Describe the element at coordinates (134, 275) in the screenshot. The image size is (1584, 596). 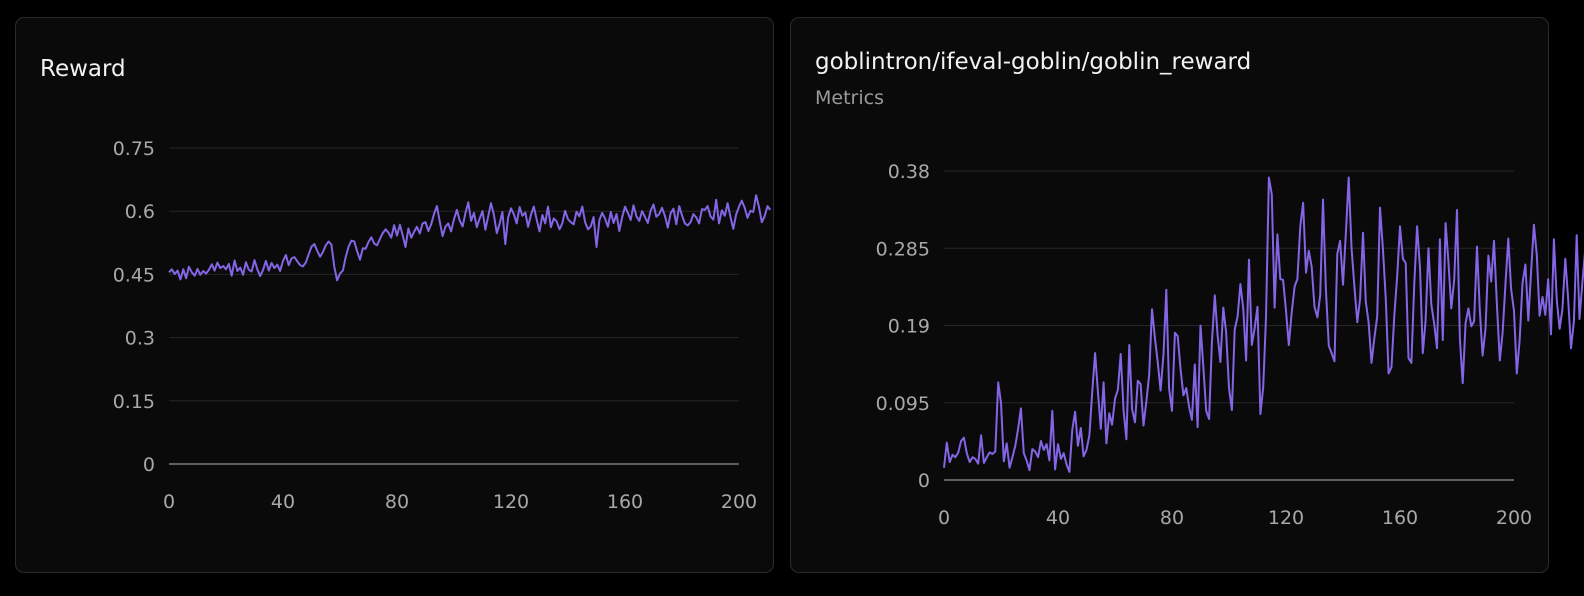
I see `y-tick-label: 0.45` at that location.